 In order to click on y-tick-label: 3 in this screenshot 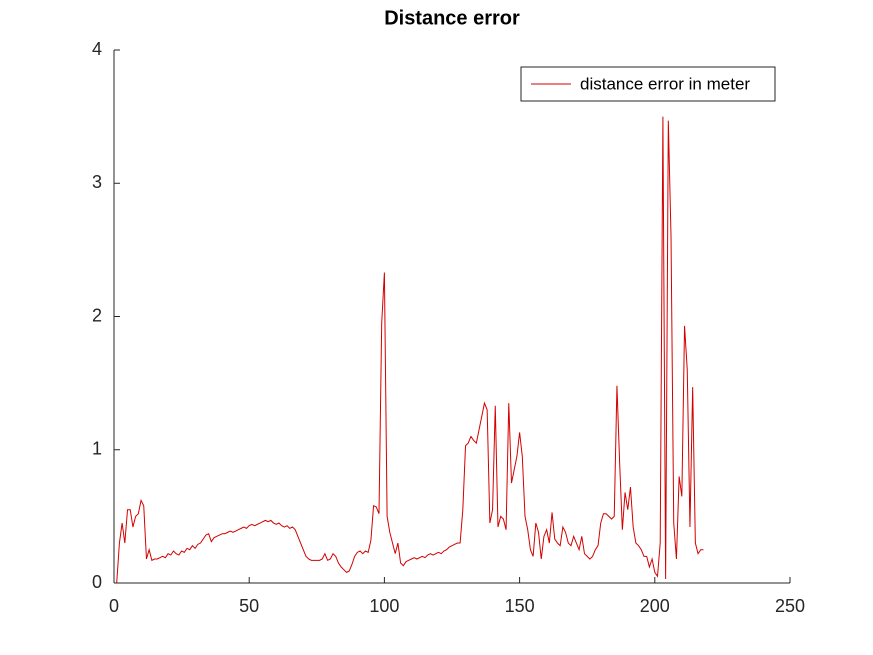, I will do `click(97, 182)`.